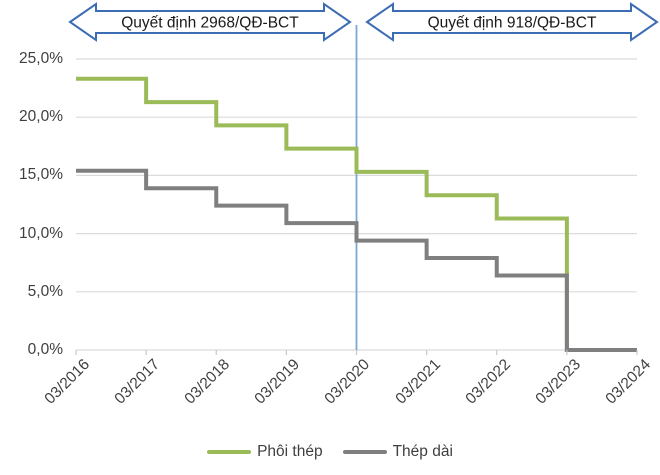 This screenshot has height=475, width=660. What do you see at coordinates (330, 452) in the screenshot?
I see `legend: Phôi thép Thép dài` at bounding box center [330, 452].